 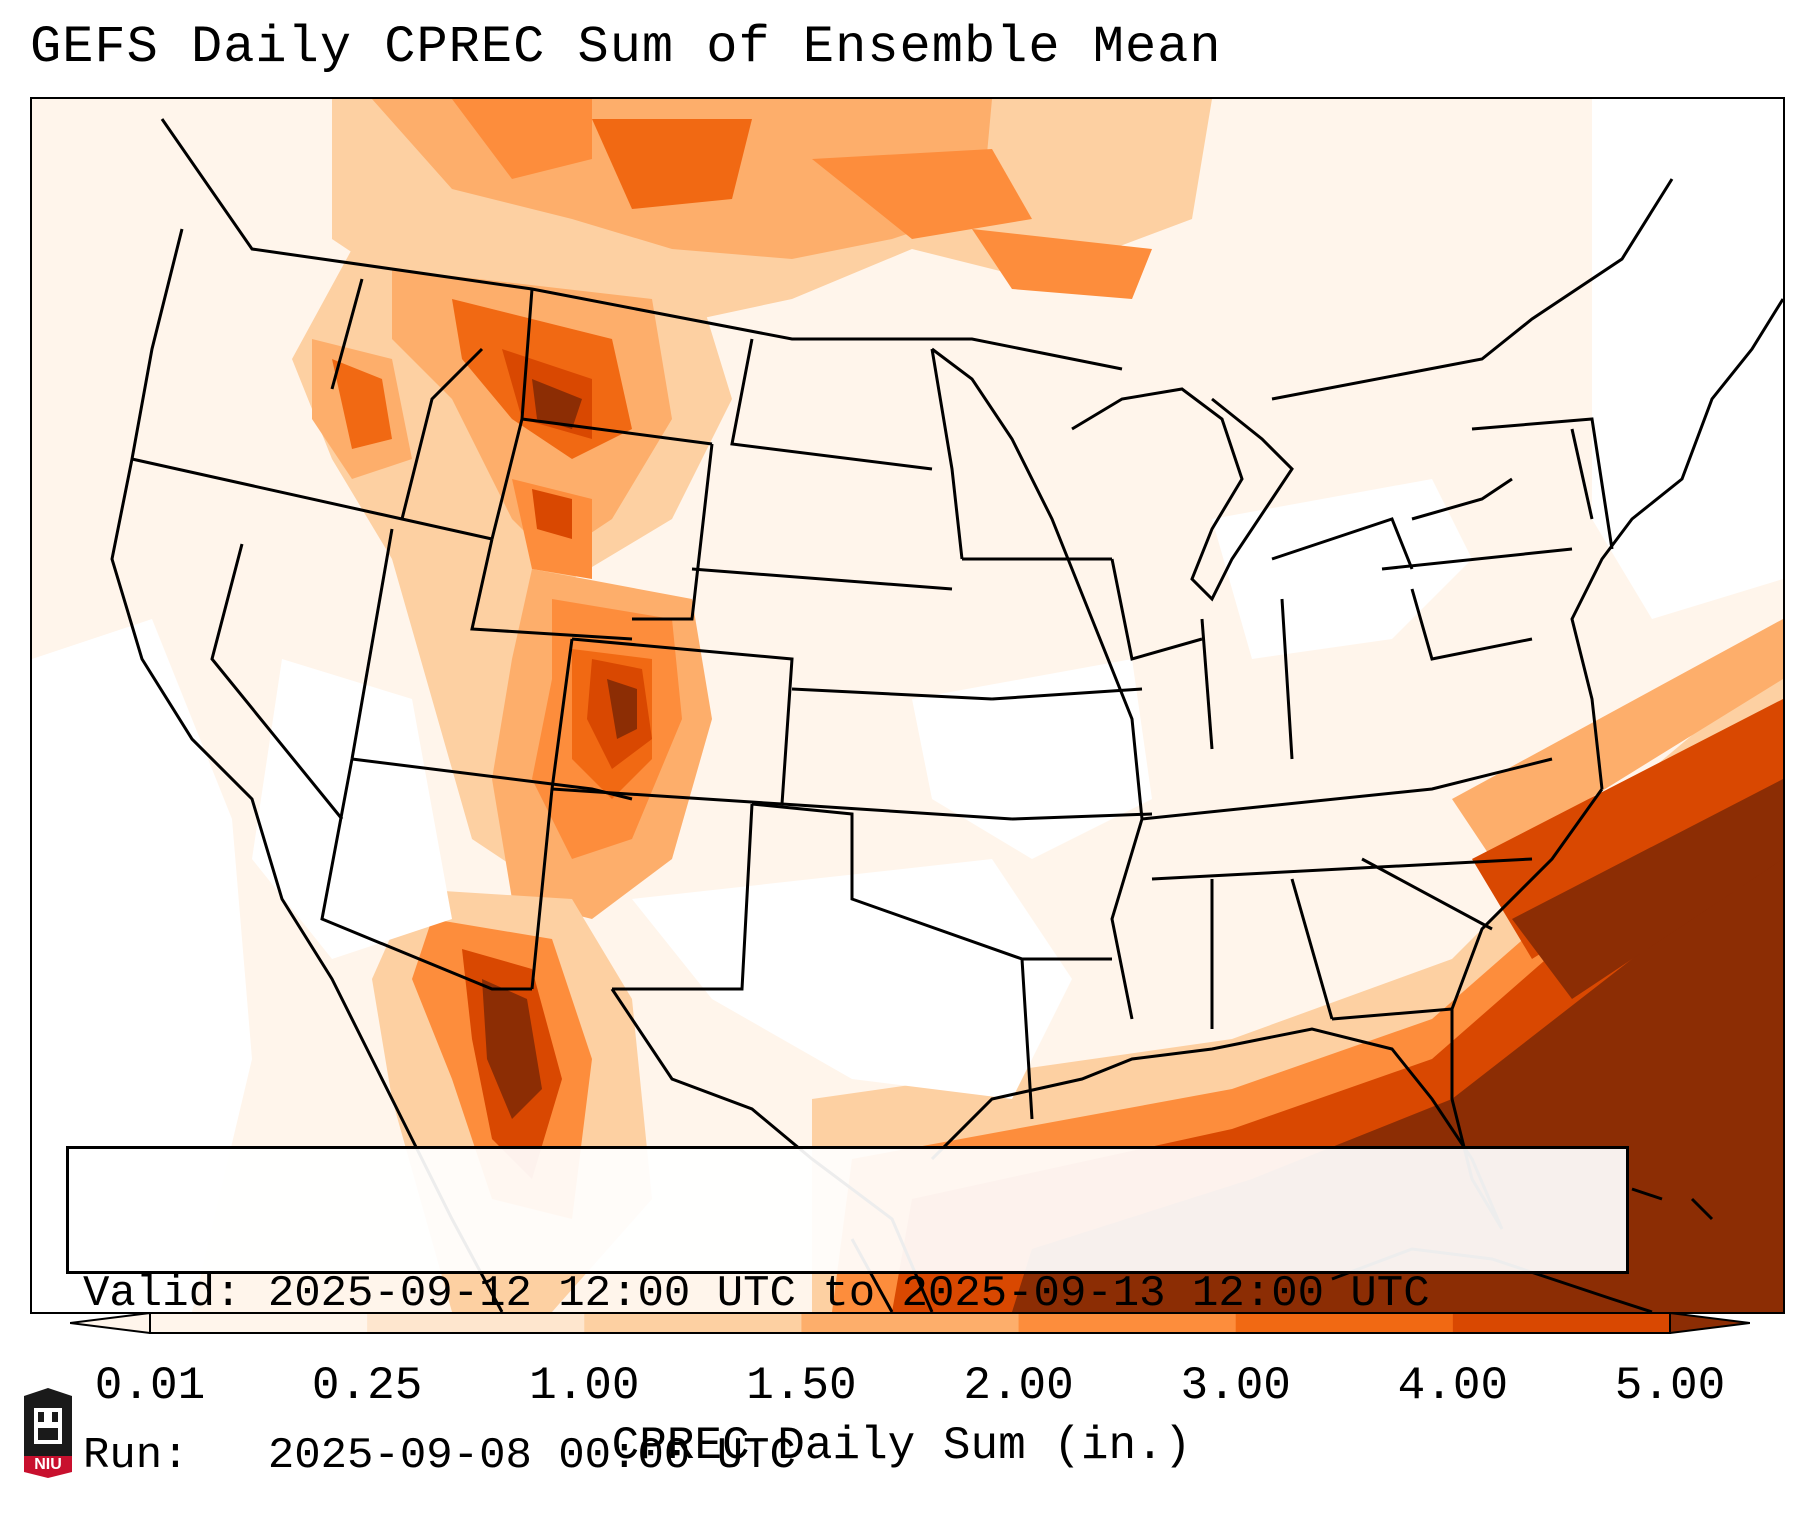 I want to click on colorbar-tick-label: 0.25, so click(x=367, y=1386).